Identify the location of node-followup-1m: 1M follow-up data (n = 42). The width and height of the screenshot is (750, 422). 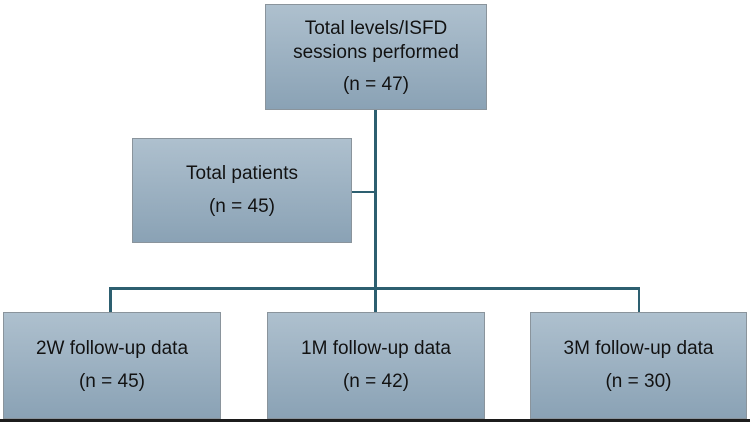
(376, 365).